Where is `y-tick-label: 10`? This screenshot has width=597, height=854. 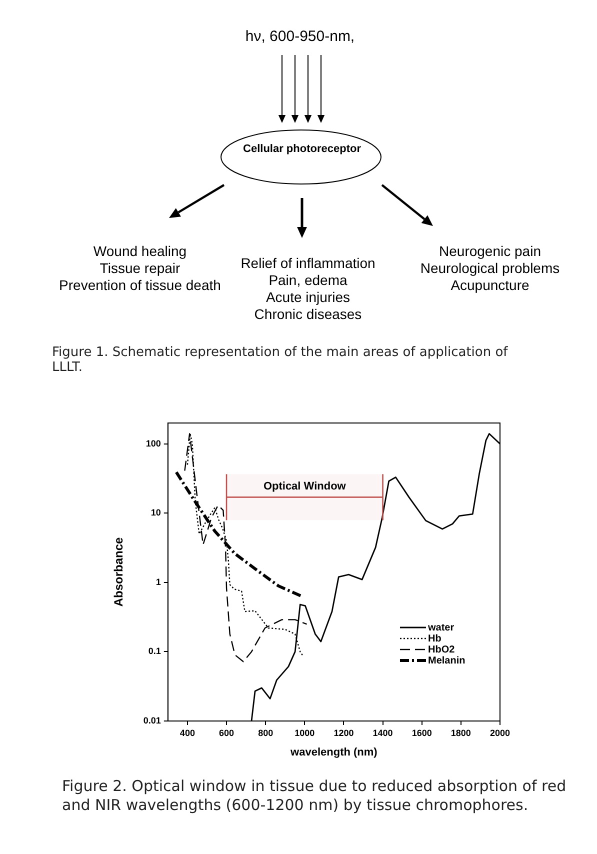
y-tick-label: 10 is located at coordinates (155, 513).